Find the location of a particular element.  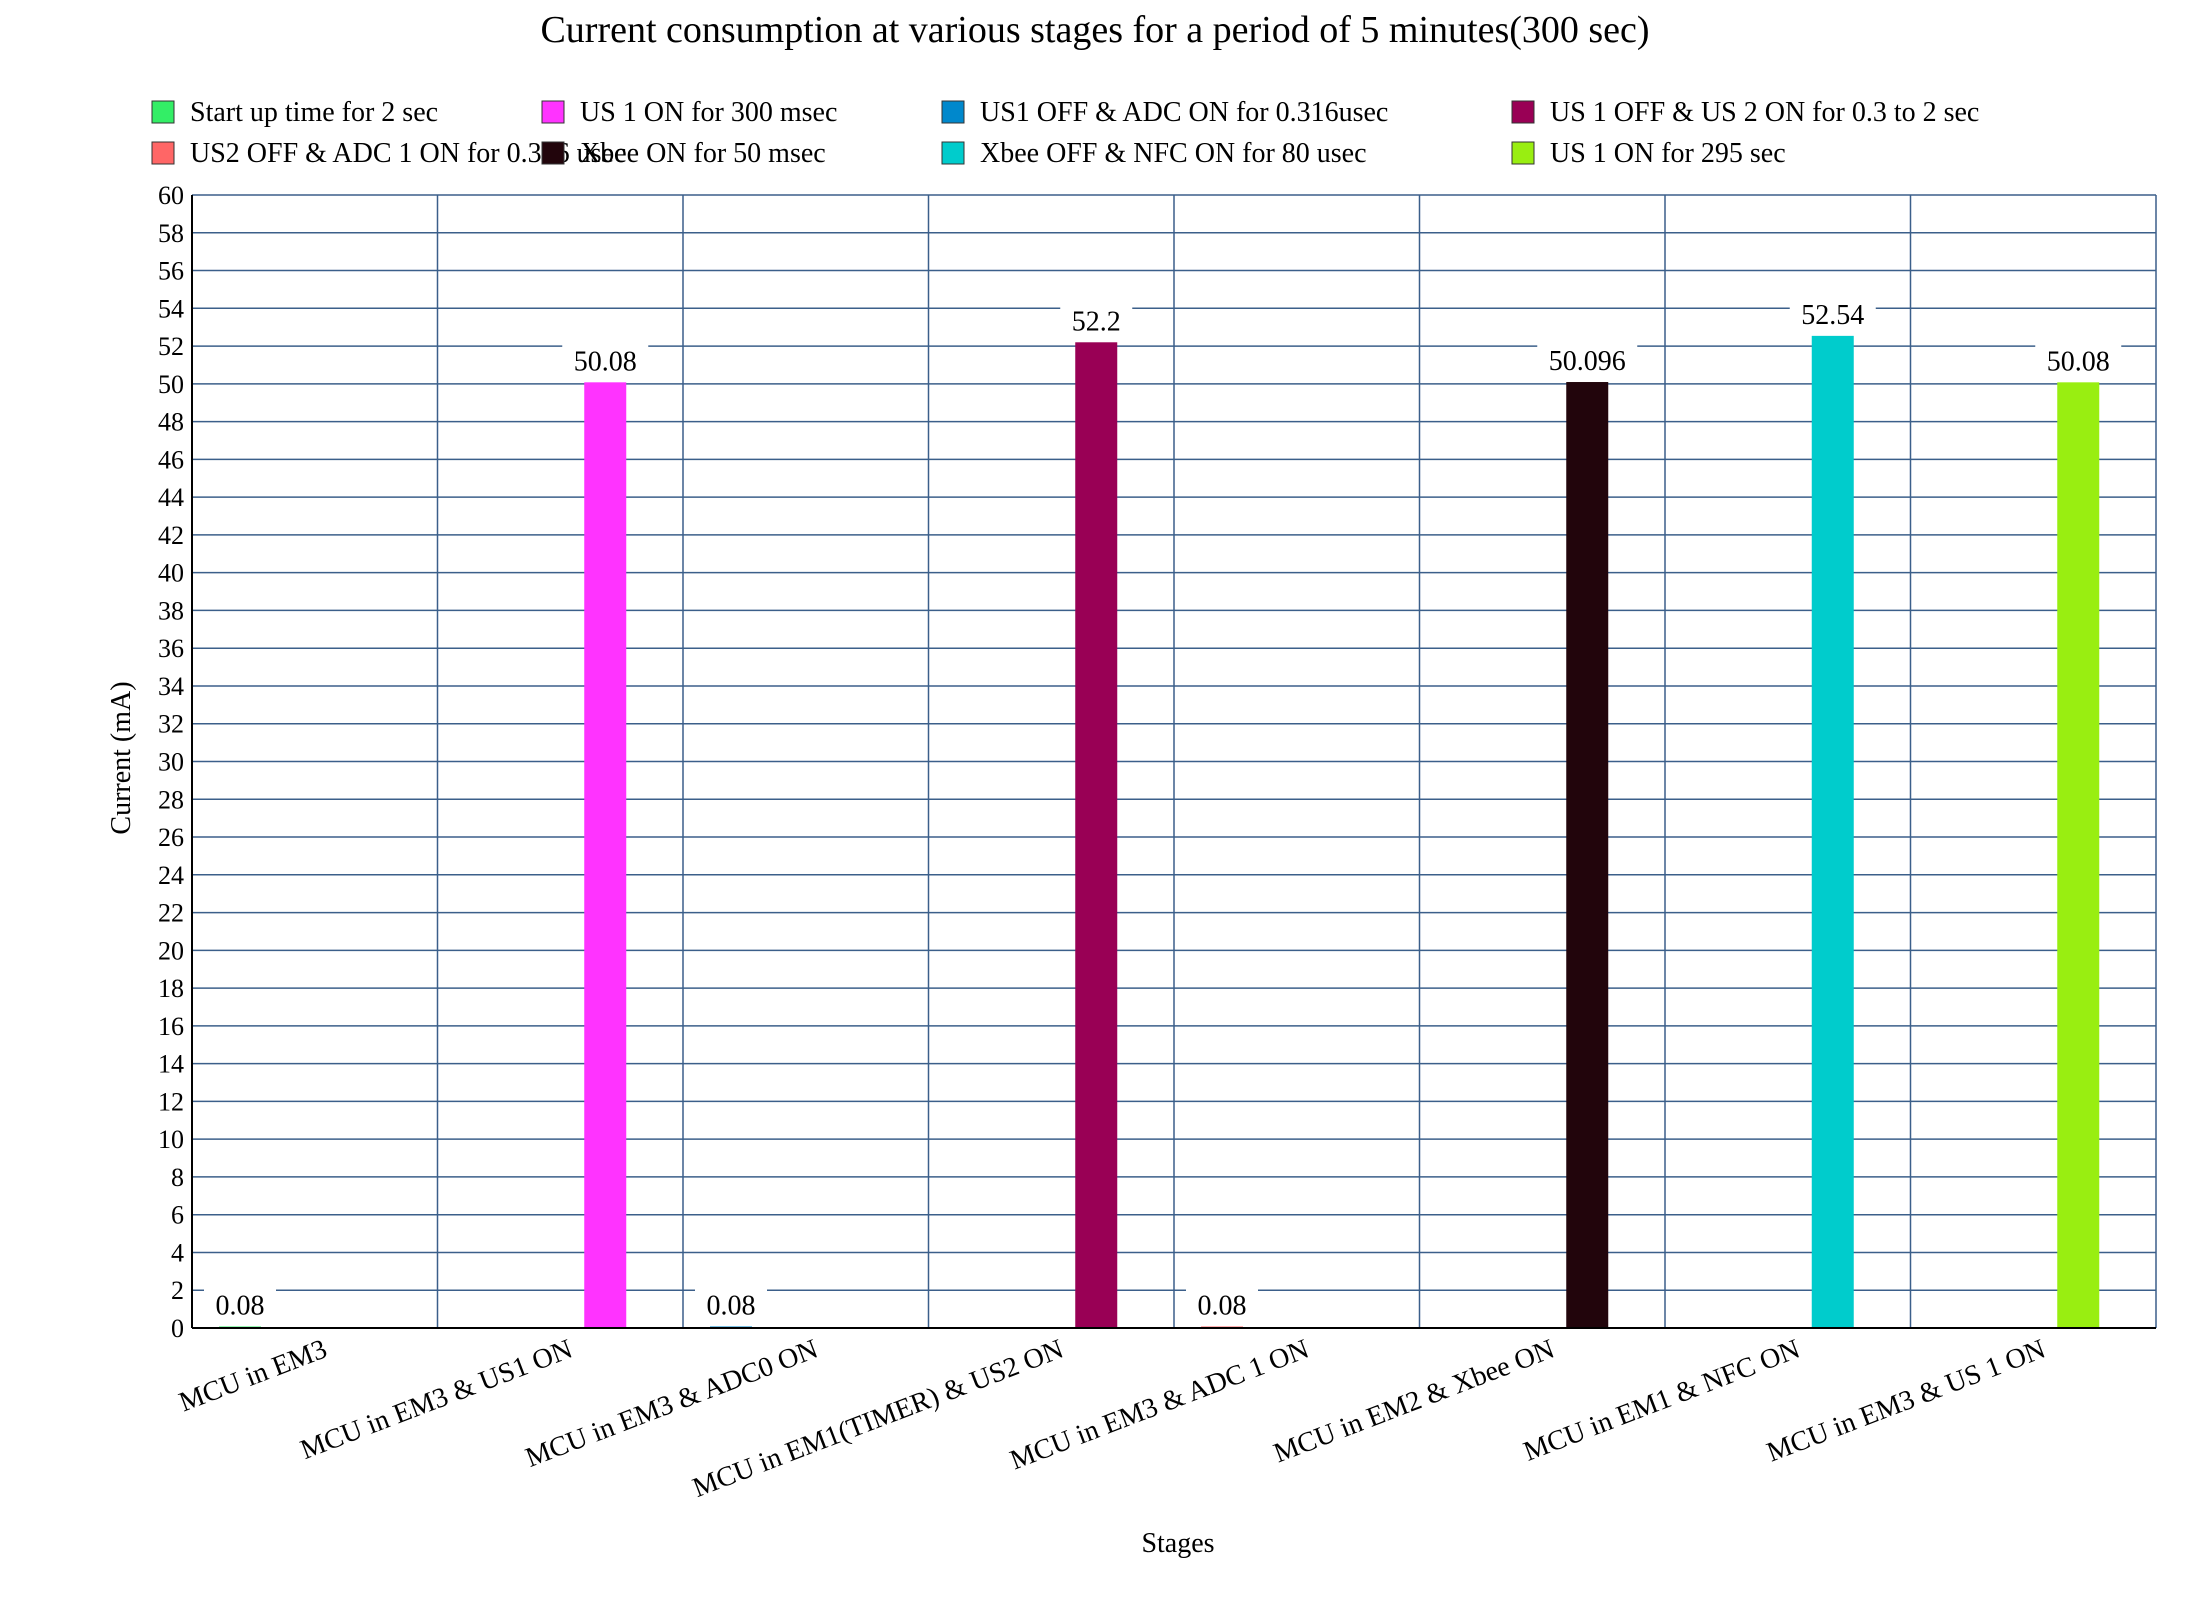

y-tick-label: 24 is located at coordinates (171, 875).